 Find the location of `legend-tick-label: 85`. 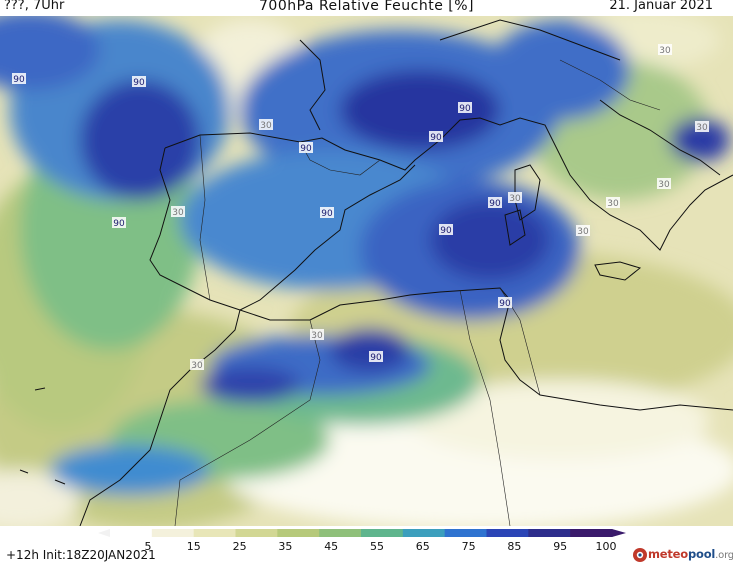

legend-tick-label: 85 is located at coordinates (514, 546).